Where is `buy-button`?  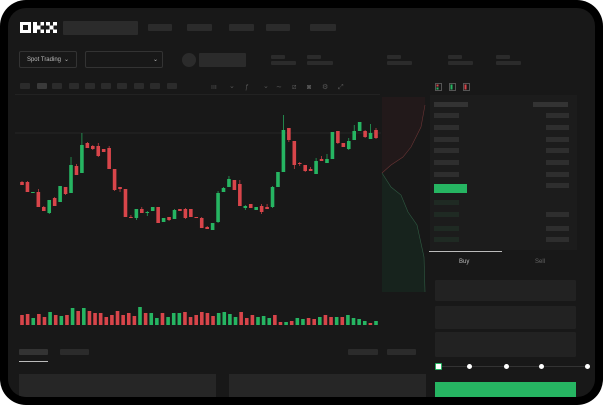
buy-button is located at coordinates (505, 389).